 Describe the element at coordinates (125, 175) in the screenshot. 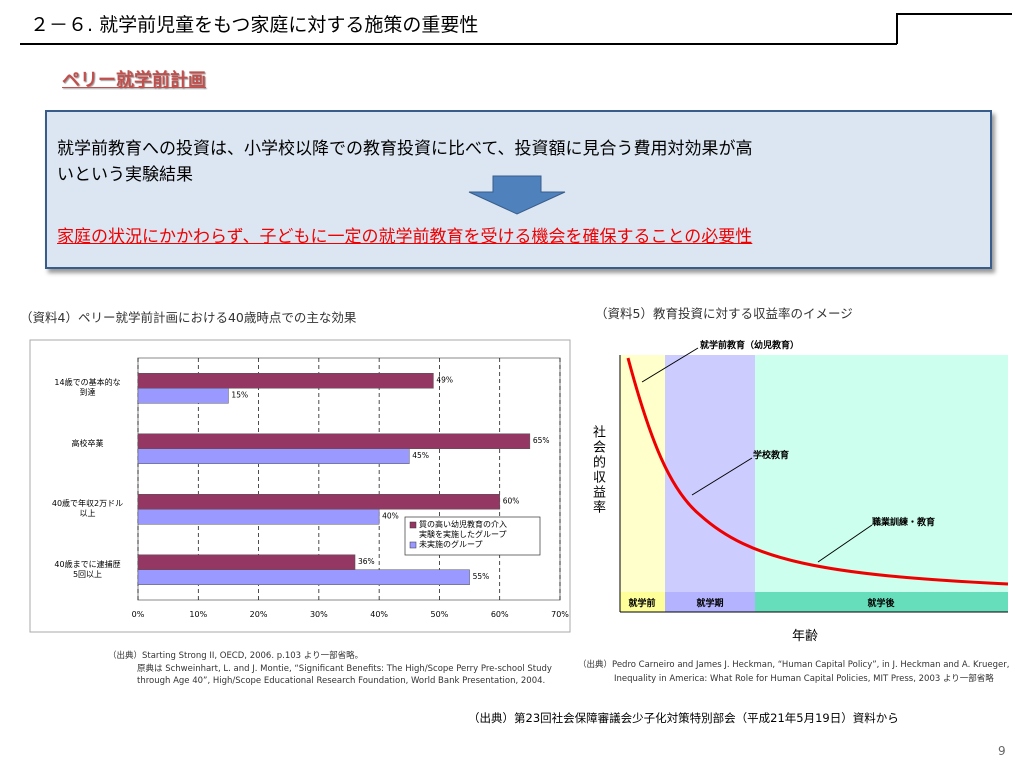

I see `box-line: いという実験結果` at that location.